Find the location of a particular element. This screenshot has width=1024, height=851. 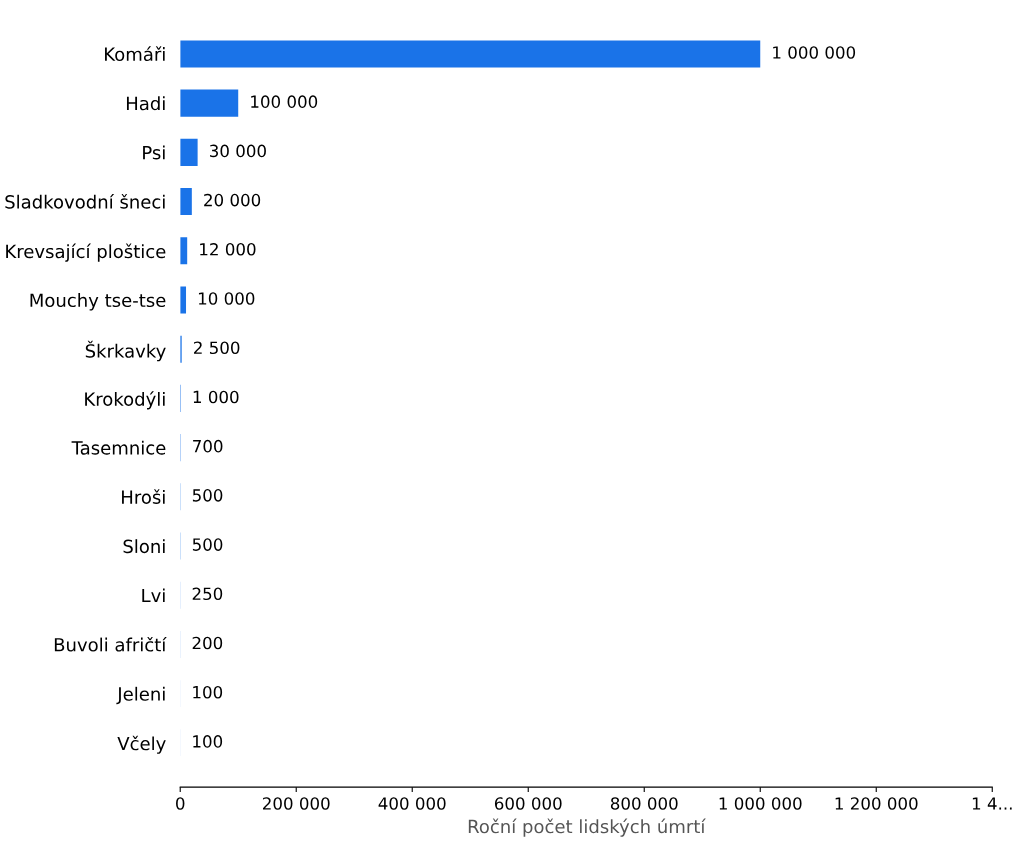

y-tick-label: Sloni is located at coordinates (144, 546).